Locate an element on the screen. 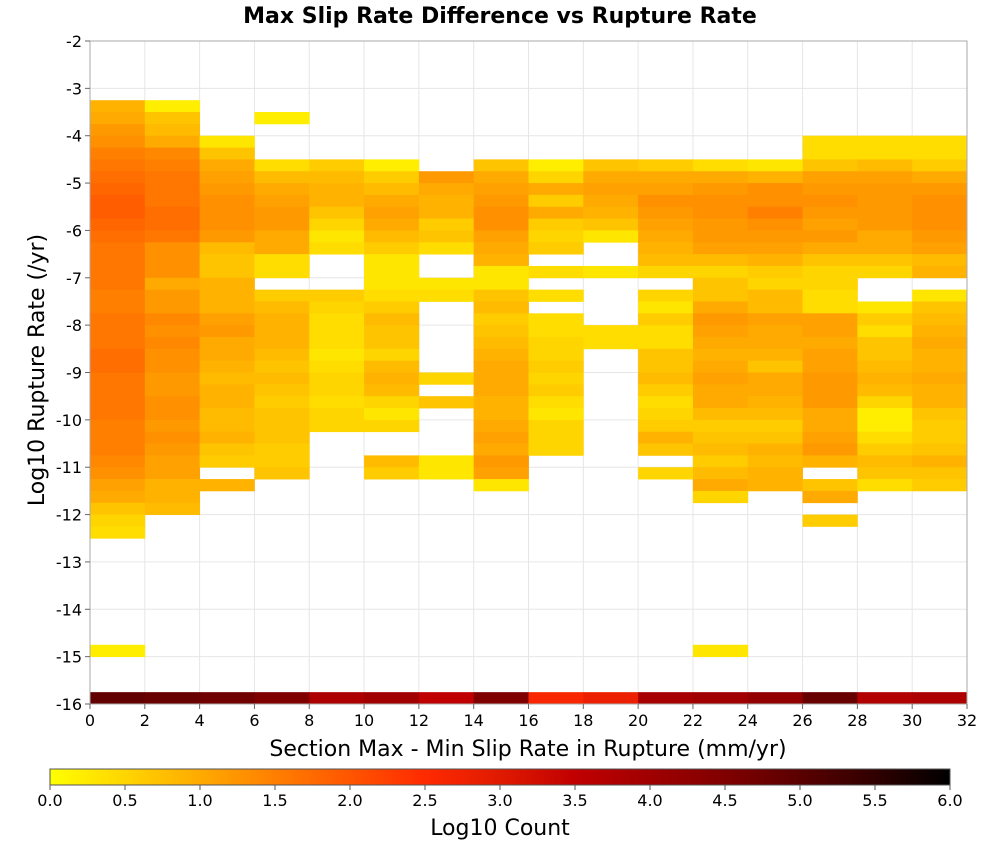 The height and width of the screenshot is (850, 1000). colorbar-tick-label: 3.0 is located at coordinates (499, 800).